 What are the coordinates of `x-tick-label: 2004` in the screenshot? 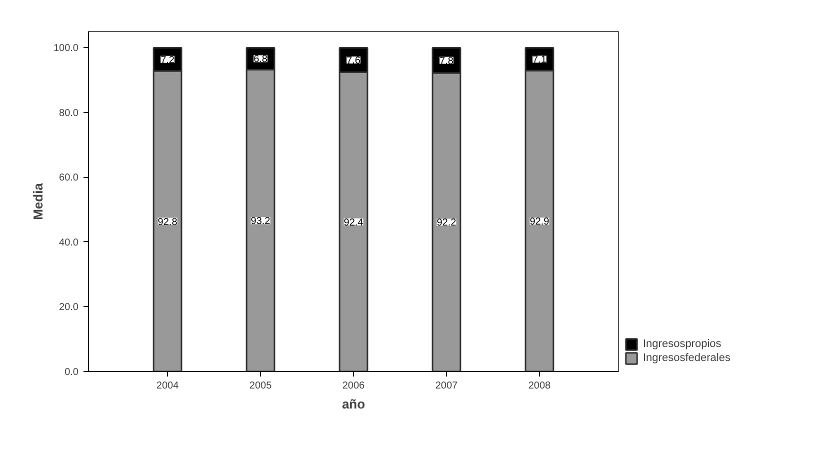 It's located at (168, 386).